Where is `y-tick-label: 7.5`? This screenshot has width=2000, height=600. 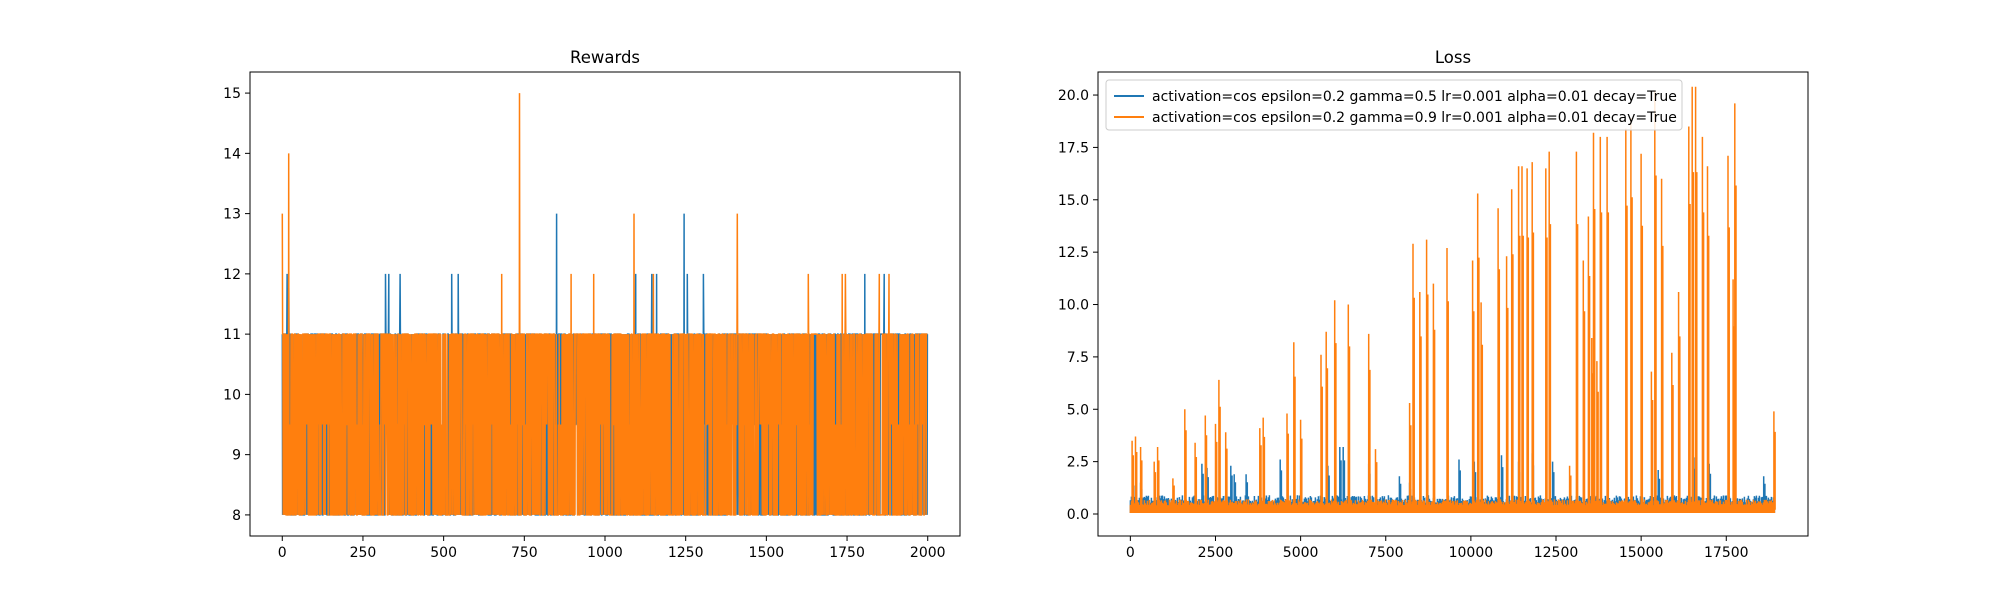
y-tick-label: 7.5 is located at coordinates (1078, 358).